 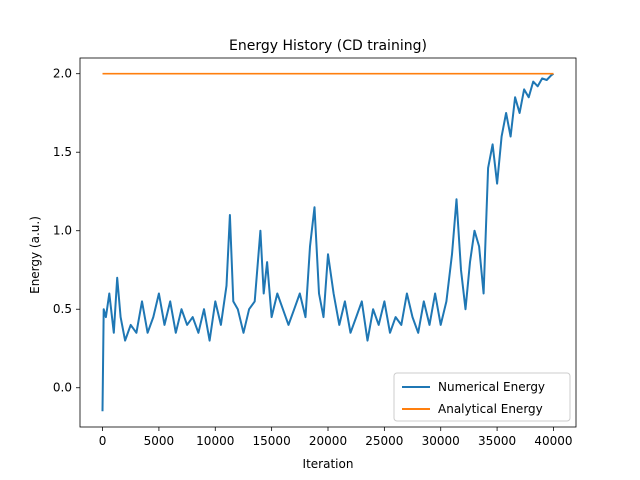 I want to click on x-tick-label: 15000, so click(x=272, y=441).